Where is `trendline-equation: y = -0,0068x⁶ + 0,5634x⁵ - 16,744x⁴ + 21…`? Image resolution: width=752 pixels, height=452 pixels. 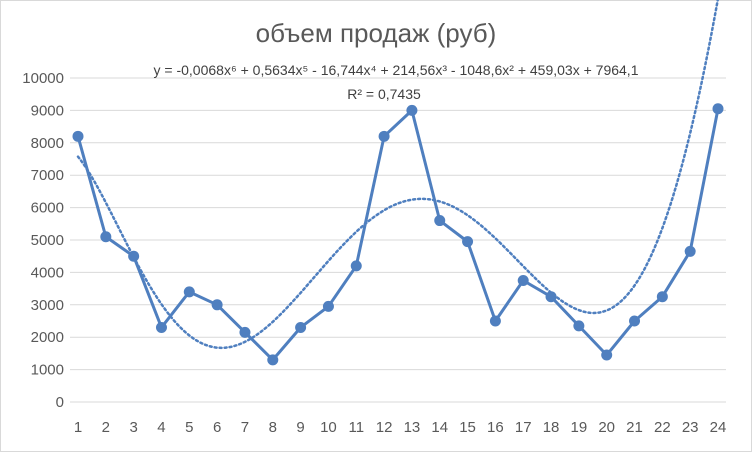 trendline-equation: y = -0,0068x⁶ + 0,5634x⁵ - 16,744x⁴ + 21… is located at coordinates (396, 70).